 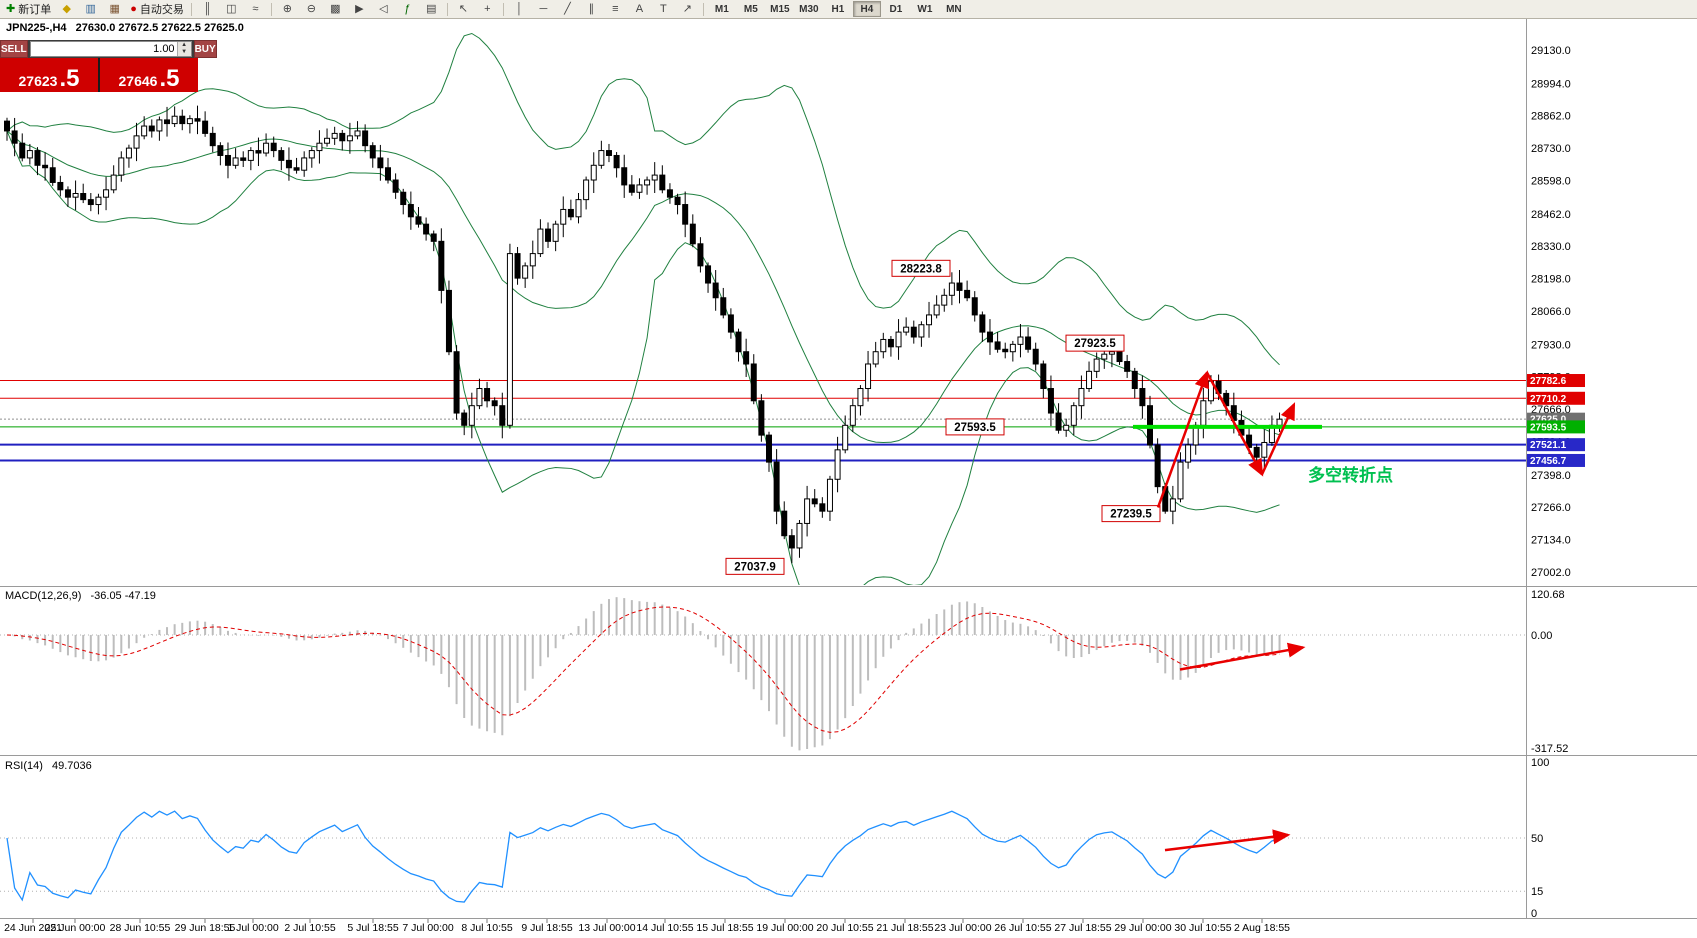 What do you see at coordinates (519, 9) in the screenshot?
I see `toolbar-vertical-line: │` at bounding box center [519, 9].